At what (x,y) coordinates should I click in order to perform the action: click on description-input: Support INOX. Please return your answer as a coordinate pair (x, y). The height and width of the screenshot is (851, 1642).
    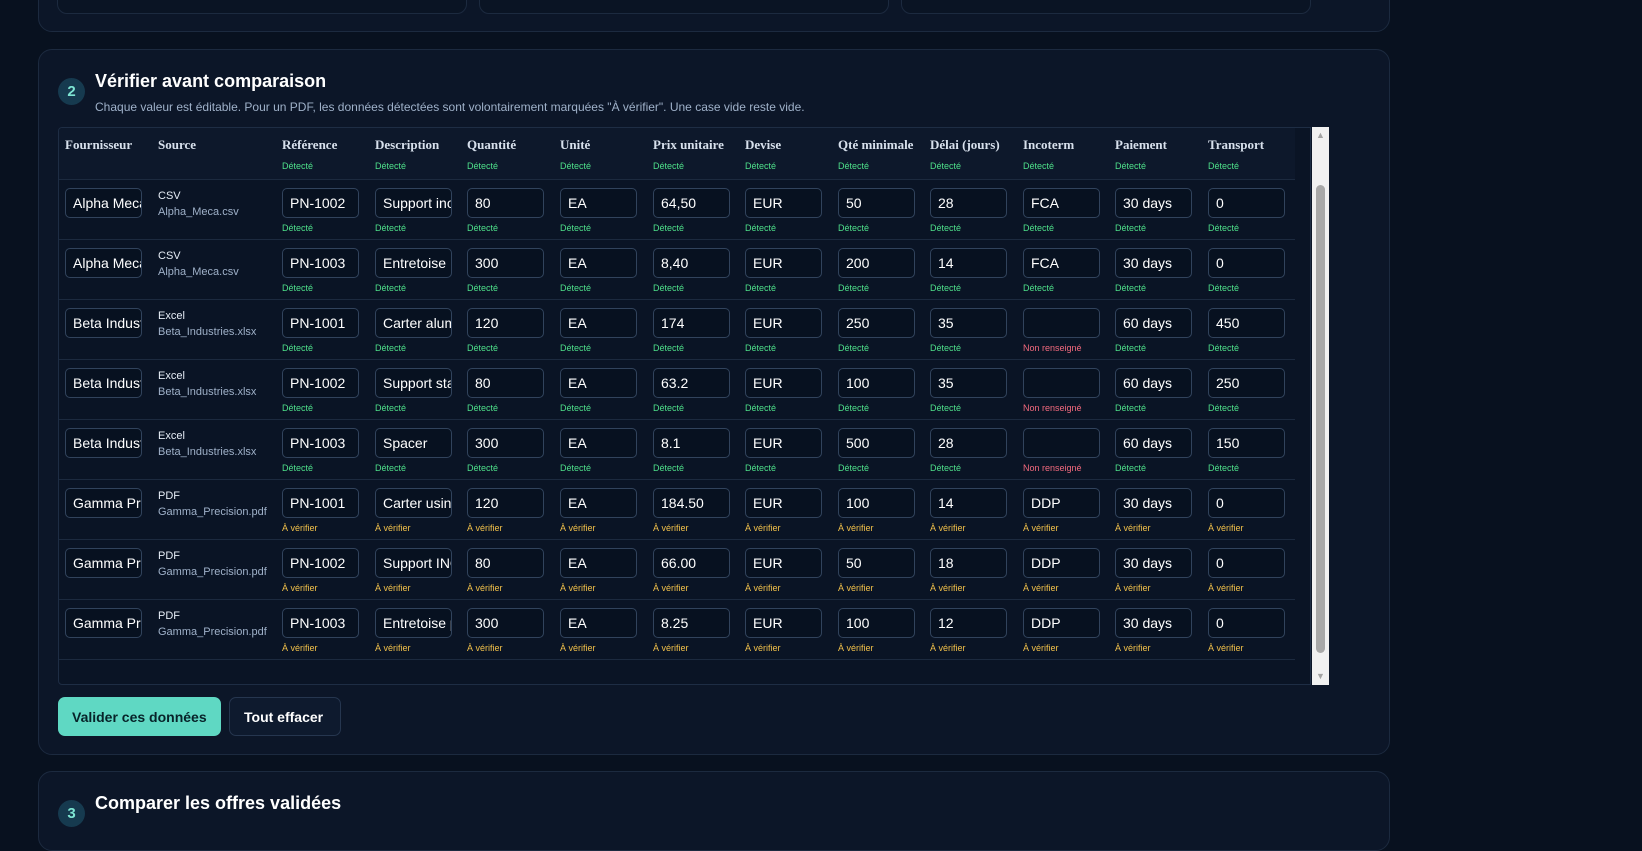
    Looking at the image, I should click on (413, 563).